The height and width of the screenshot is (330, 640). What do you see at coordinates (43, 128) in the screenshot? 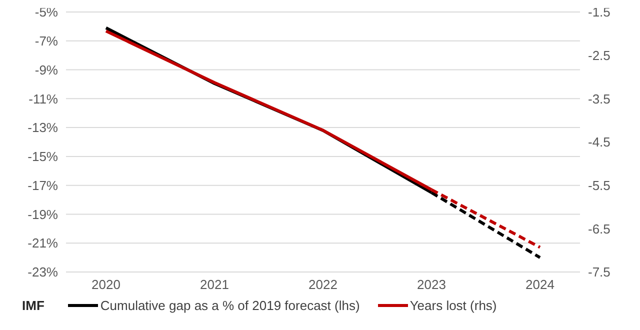
I see `y-tick-label: -13%` at bounding box center [43, 128].